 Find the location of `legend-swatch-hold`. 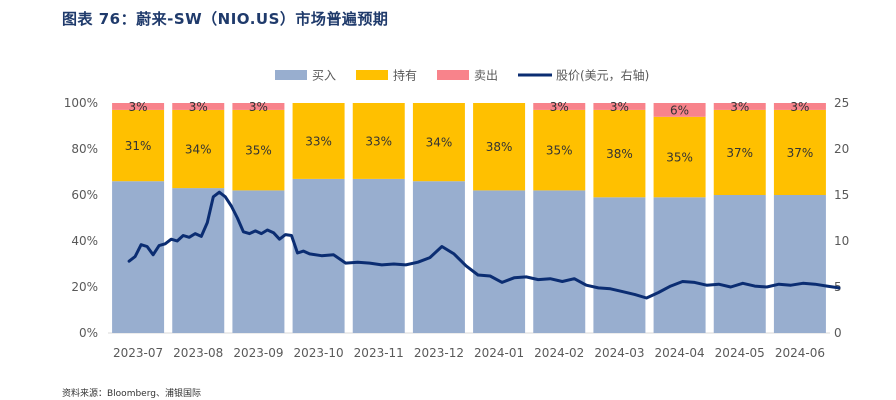

legend-swatch-hold is located at coordinates (372, 75).